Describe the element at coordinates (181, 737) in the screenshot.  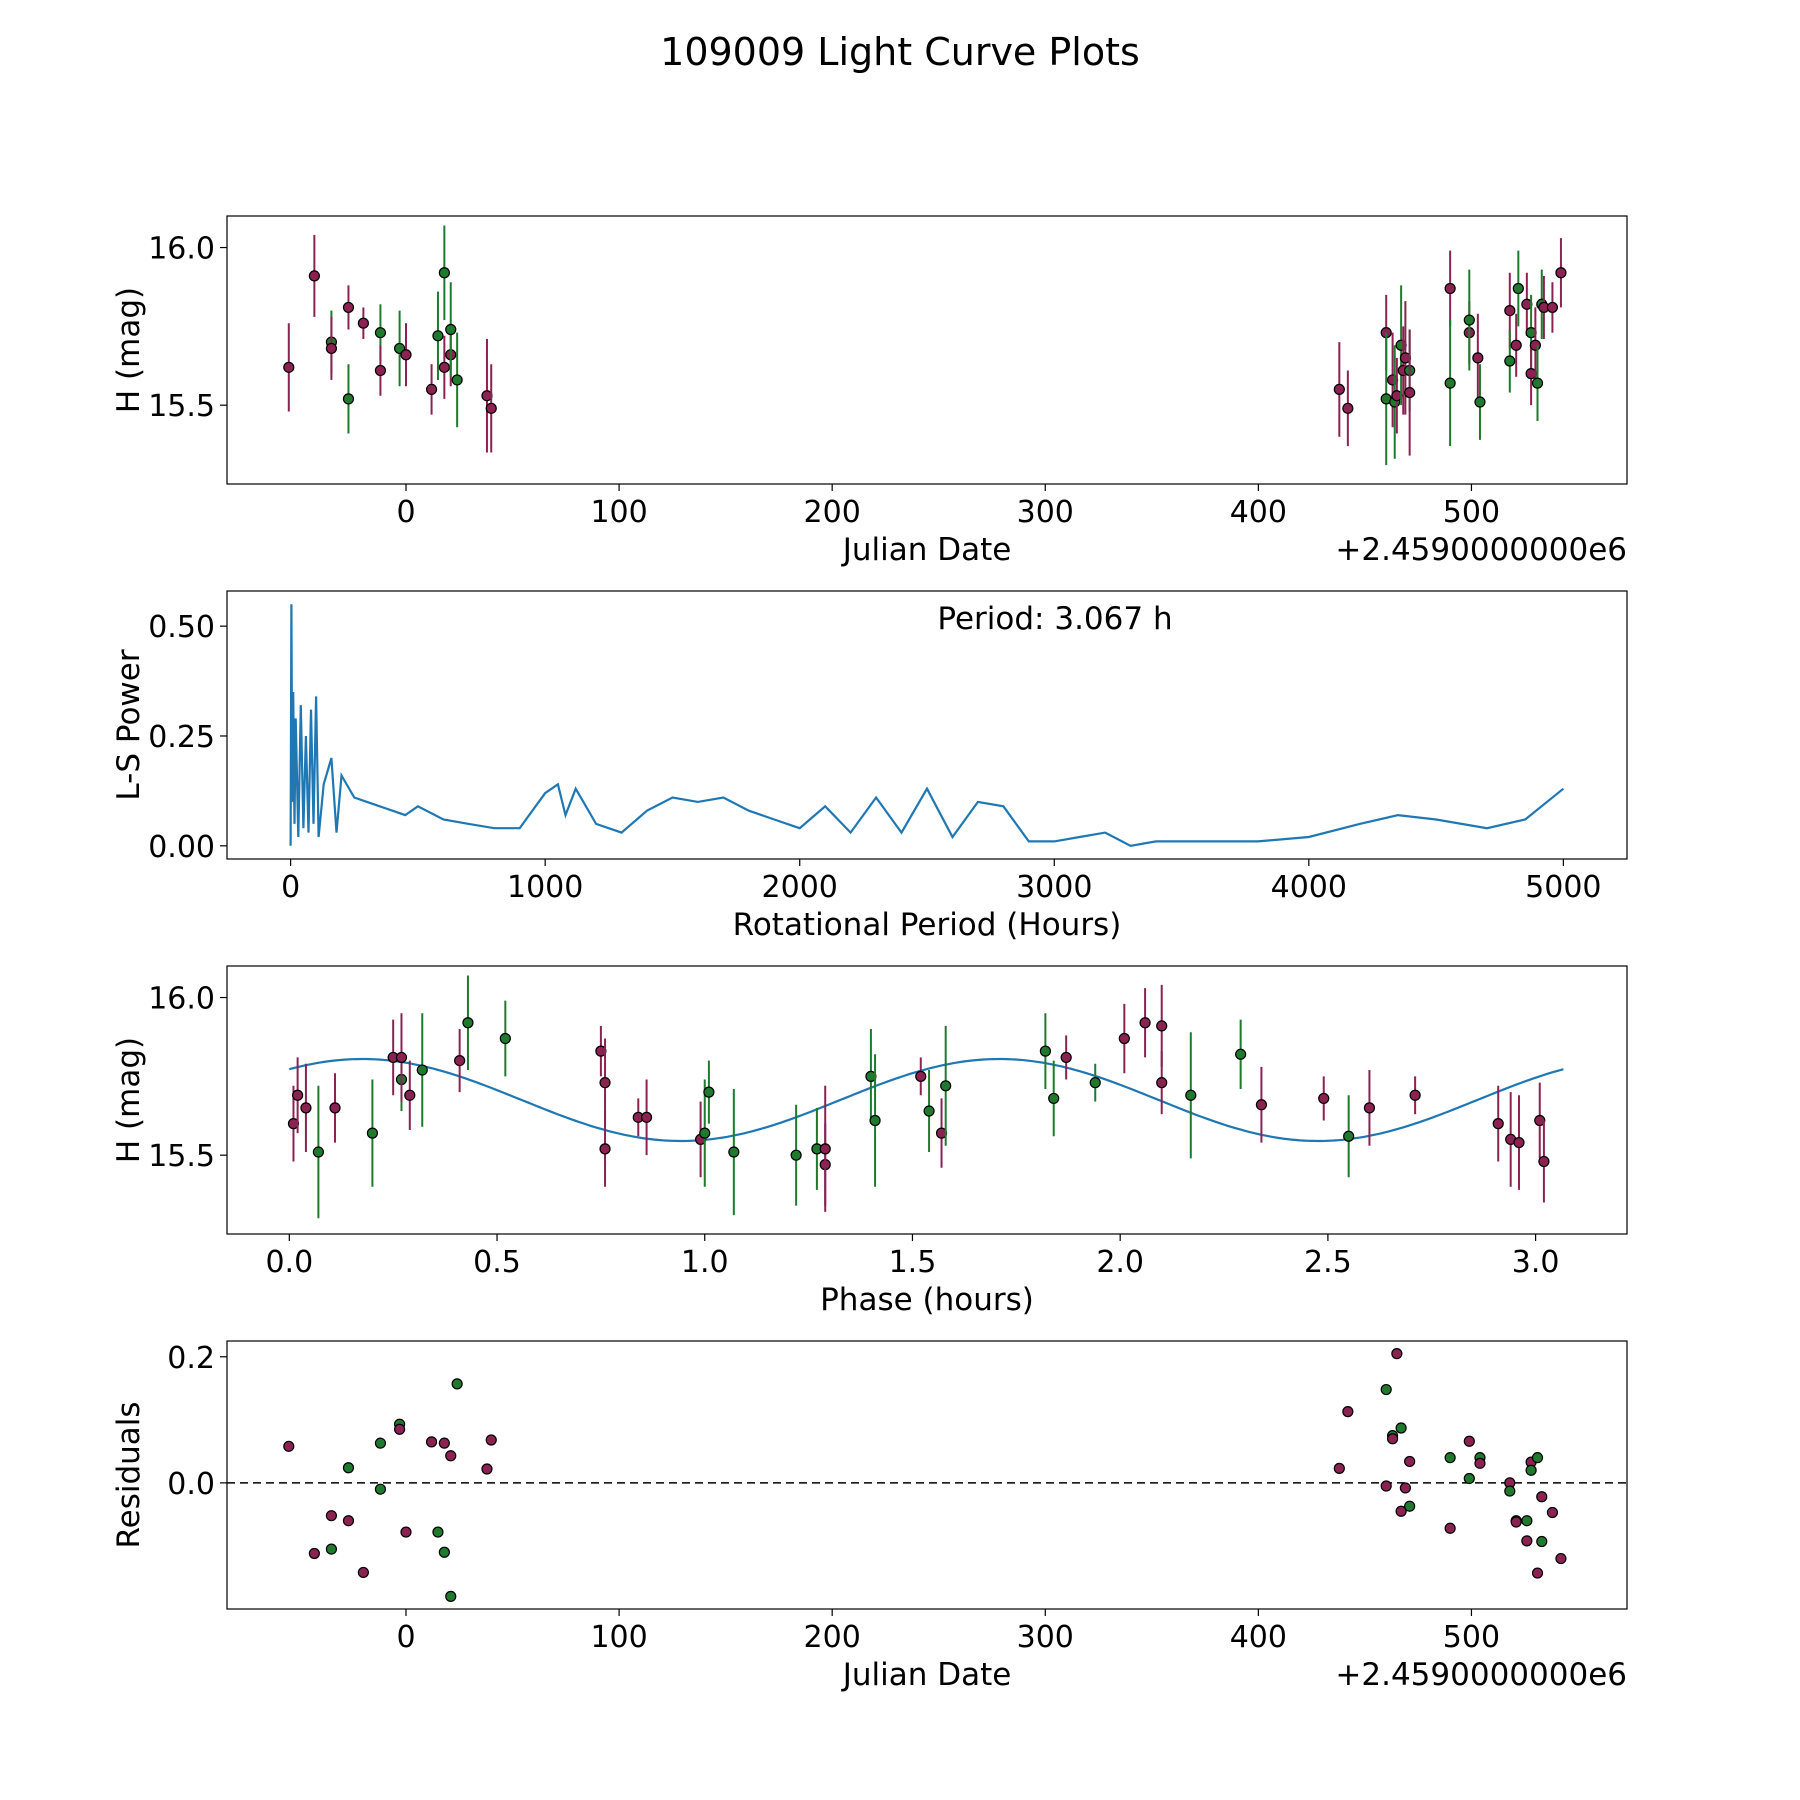
I see `y-tick-label: 0.25` at that location.